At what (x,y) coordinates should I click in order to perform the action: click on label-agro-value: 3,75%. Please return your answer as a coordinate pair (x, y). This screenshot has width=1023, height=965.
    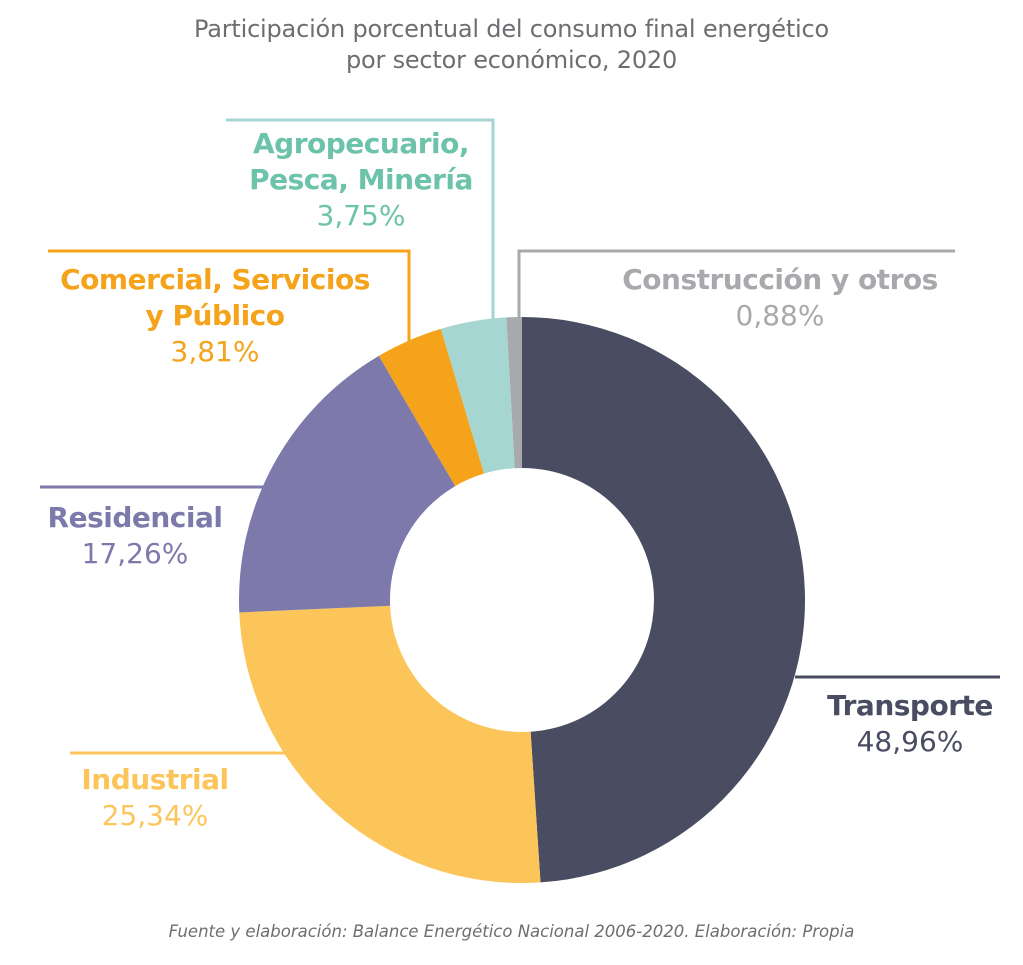
    Looking at the image, I should click on (361, 215).